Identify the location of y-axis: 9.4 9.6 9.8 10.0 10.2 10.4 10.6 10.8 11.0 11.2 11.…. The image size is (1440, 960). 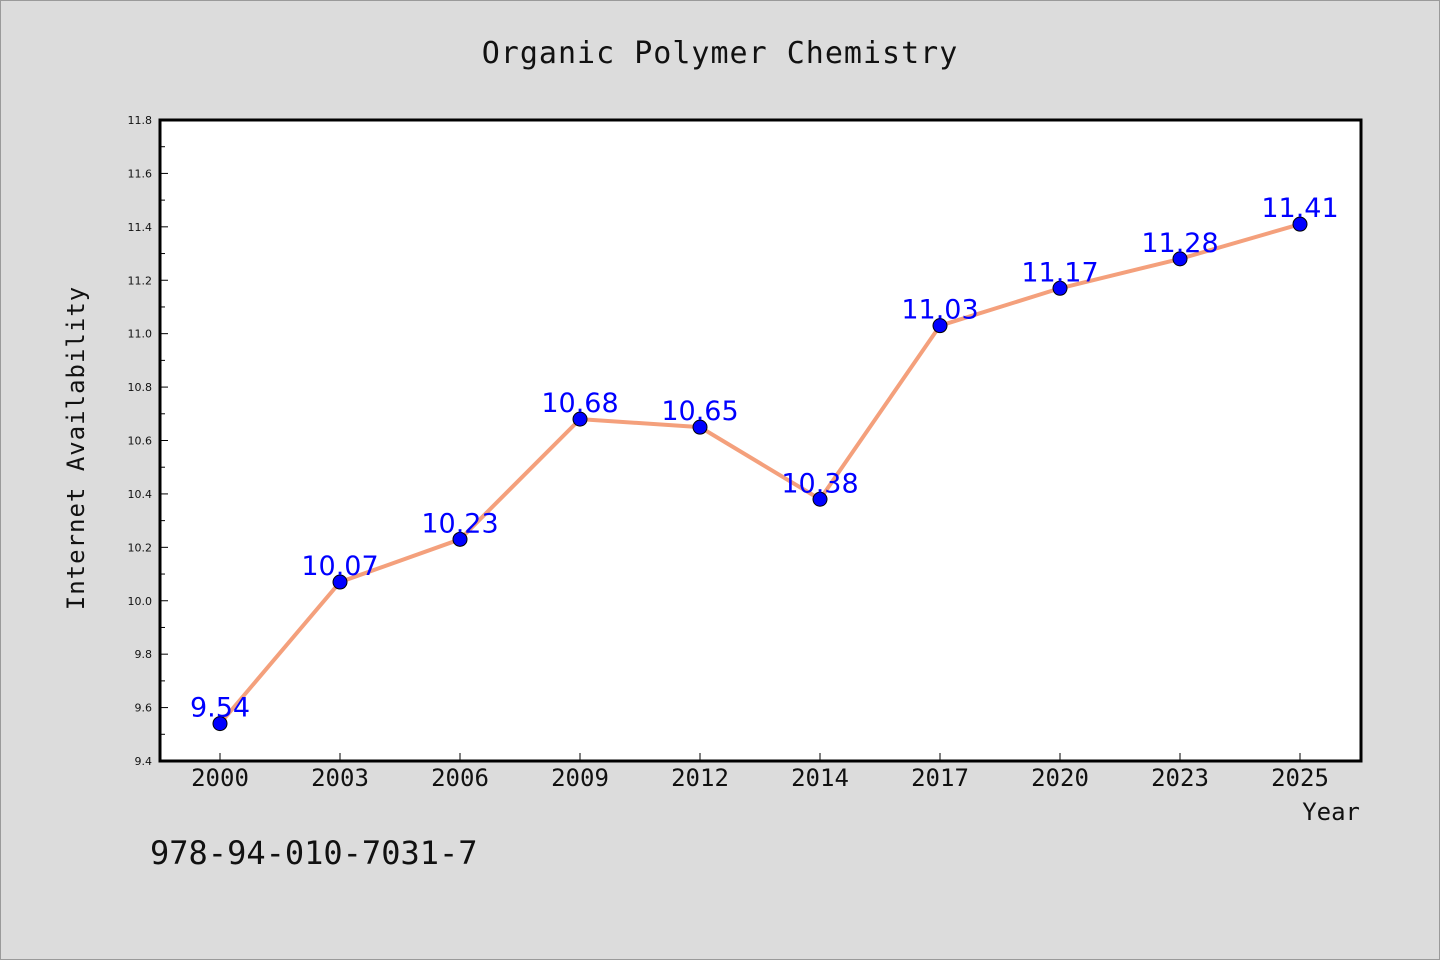
(148, 441).